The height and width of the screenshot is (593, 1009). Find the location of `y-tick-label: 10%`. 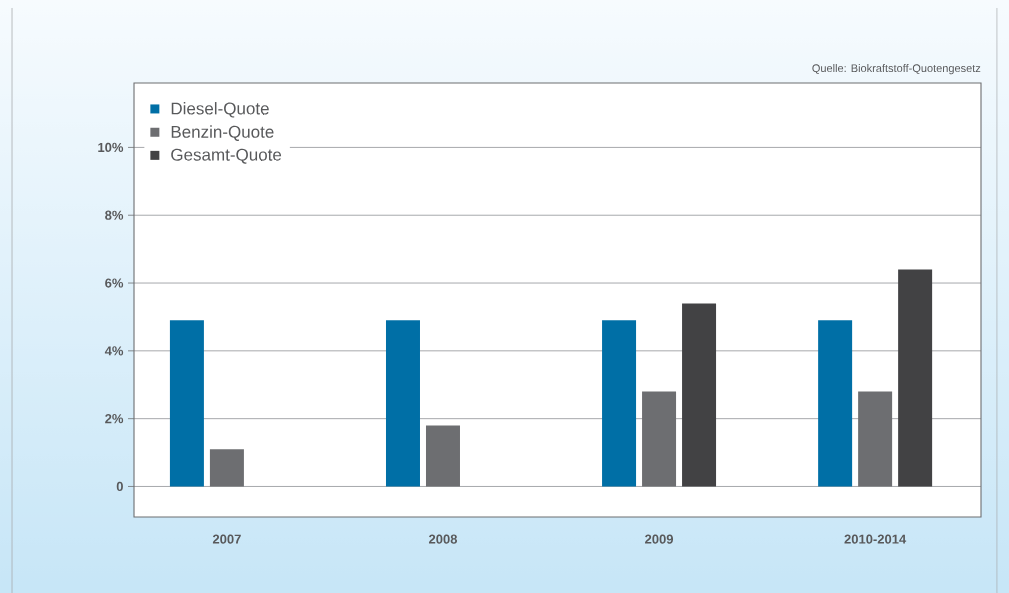

y-tick-label: 10% is located at coordinates (111, 147).